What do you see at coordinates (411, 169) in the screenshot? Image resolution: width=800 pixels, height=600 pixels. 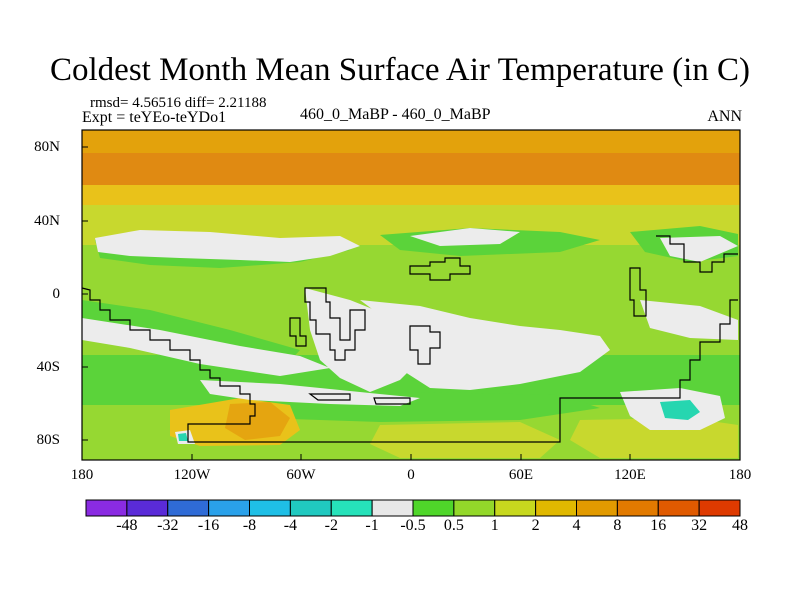 I see `band-arctic-dark` at bounding box center [411, 169].